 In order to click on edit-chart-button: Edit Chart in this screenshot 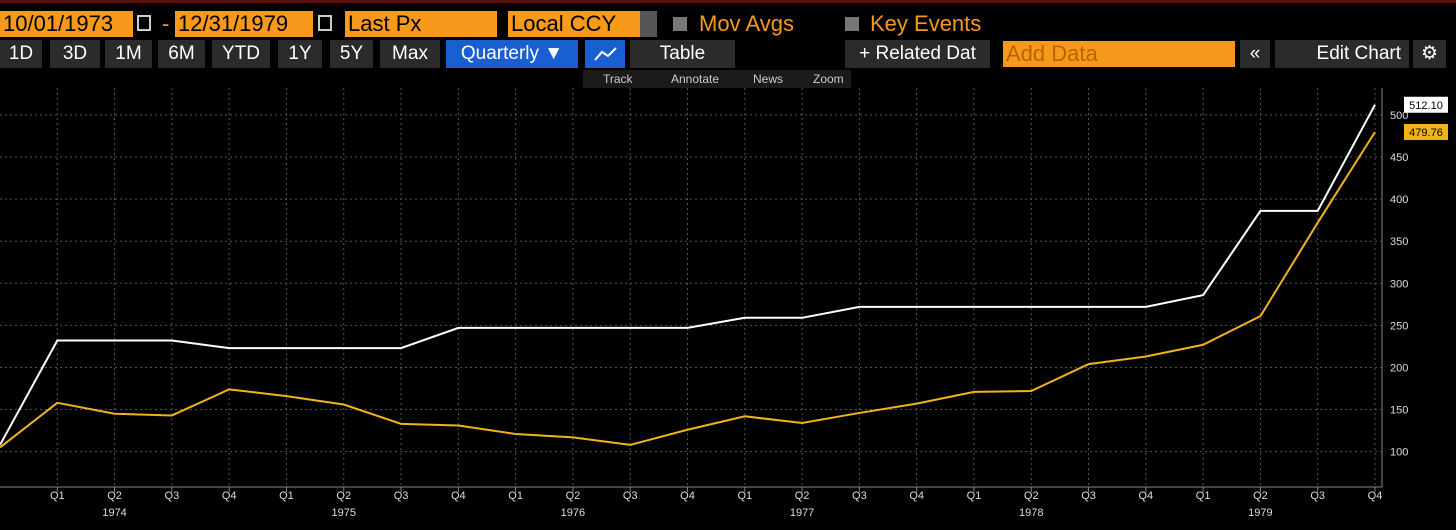, I will do `click(1342, 54)`.